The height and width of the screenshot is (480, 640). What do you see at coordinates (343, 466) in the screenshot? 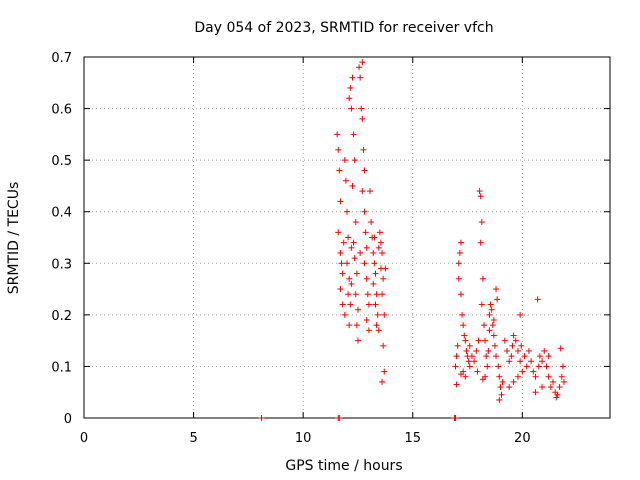
I see `x-axis-label: GPS time / hours` at bounding box center [343, 466].